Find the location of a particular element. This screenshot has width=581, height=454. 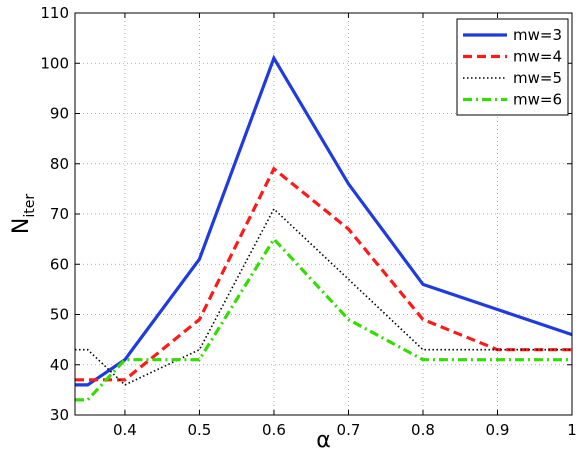

x-tick-label: 0.6 is located at coordinates (274, 430).